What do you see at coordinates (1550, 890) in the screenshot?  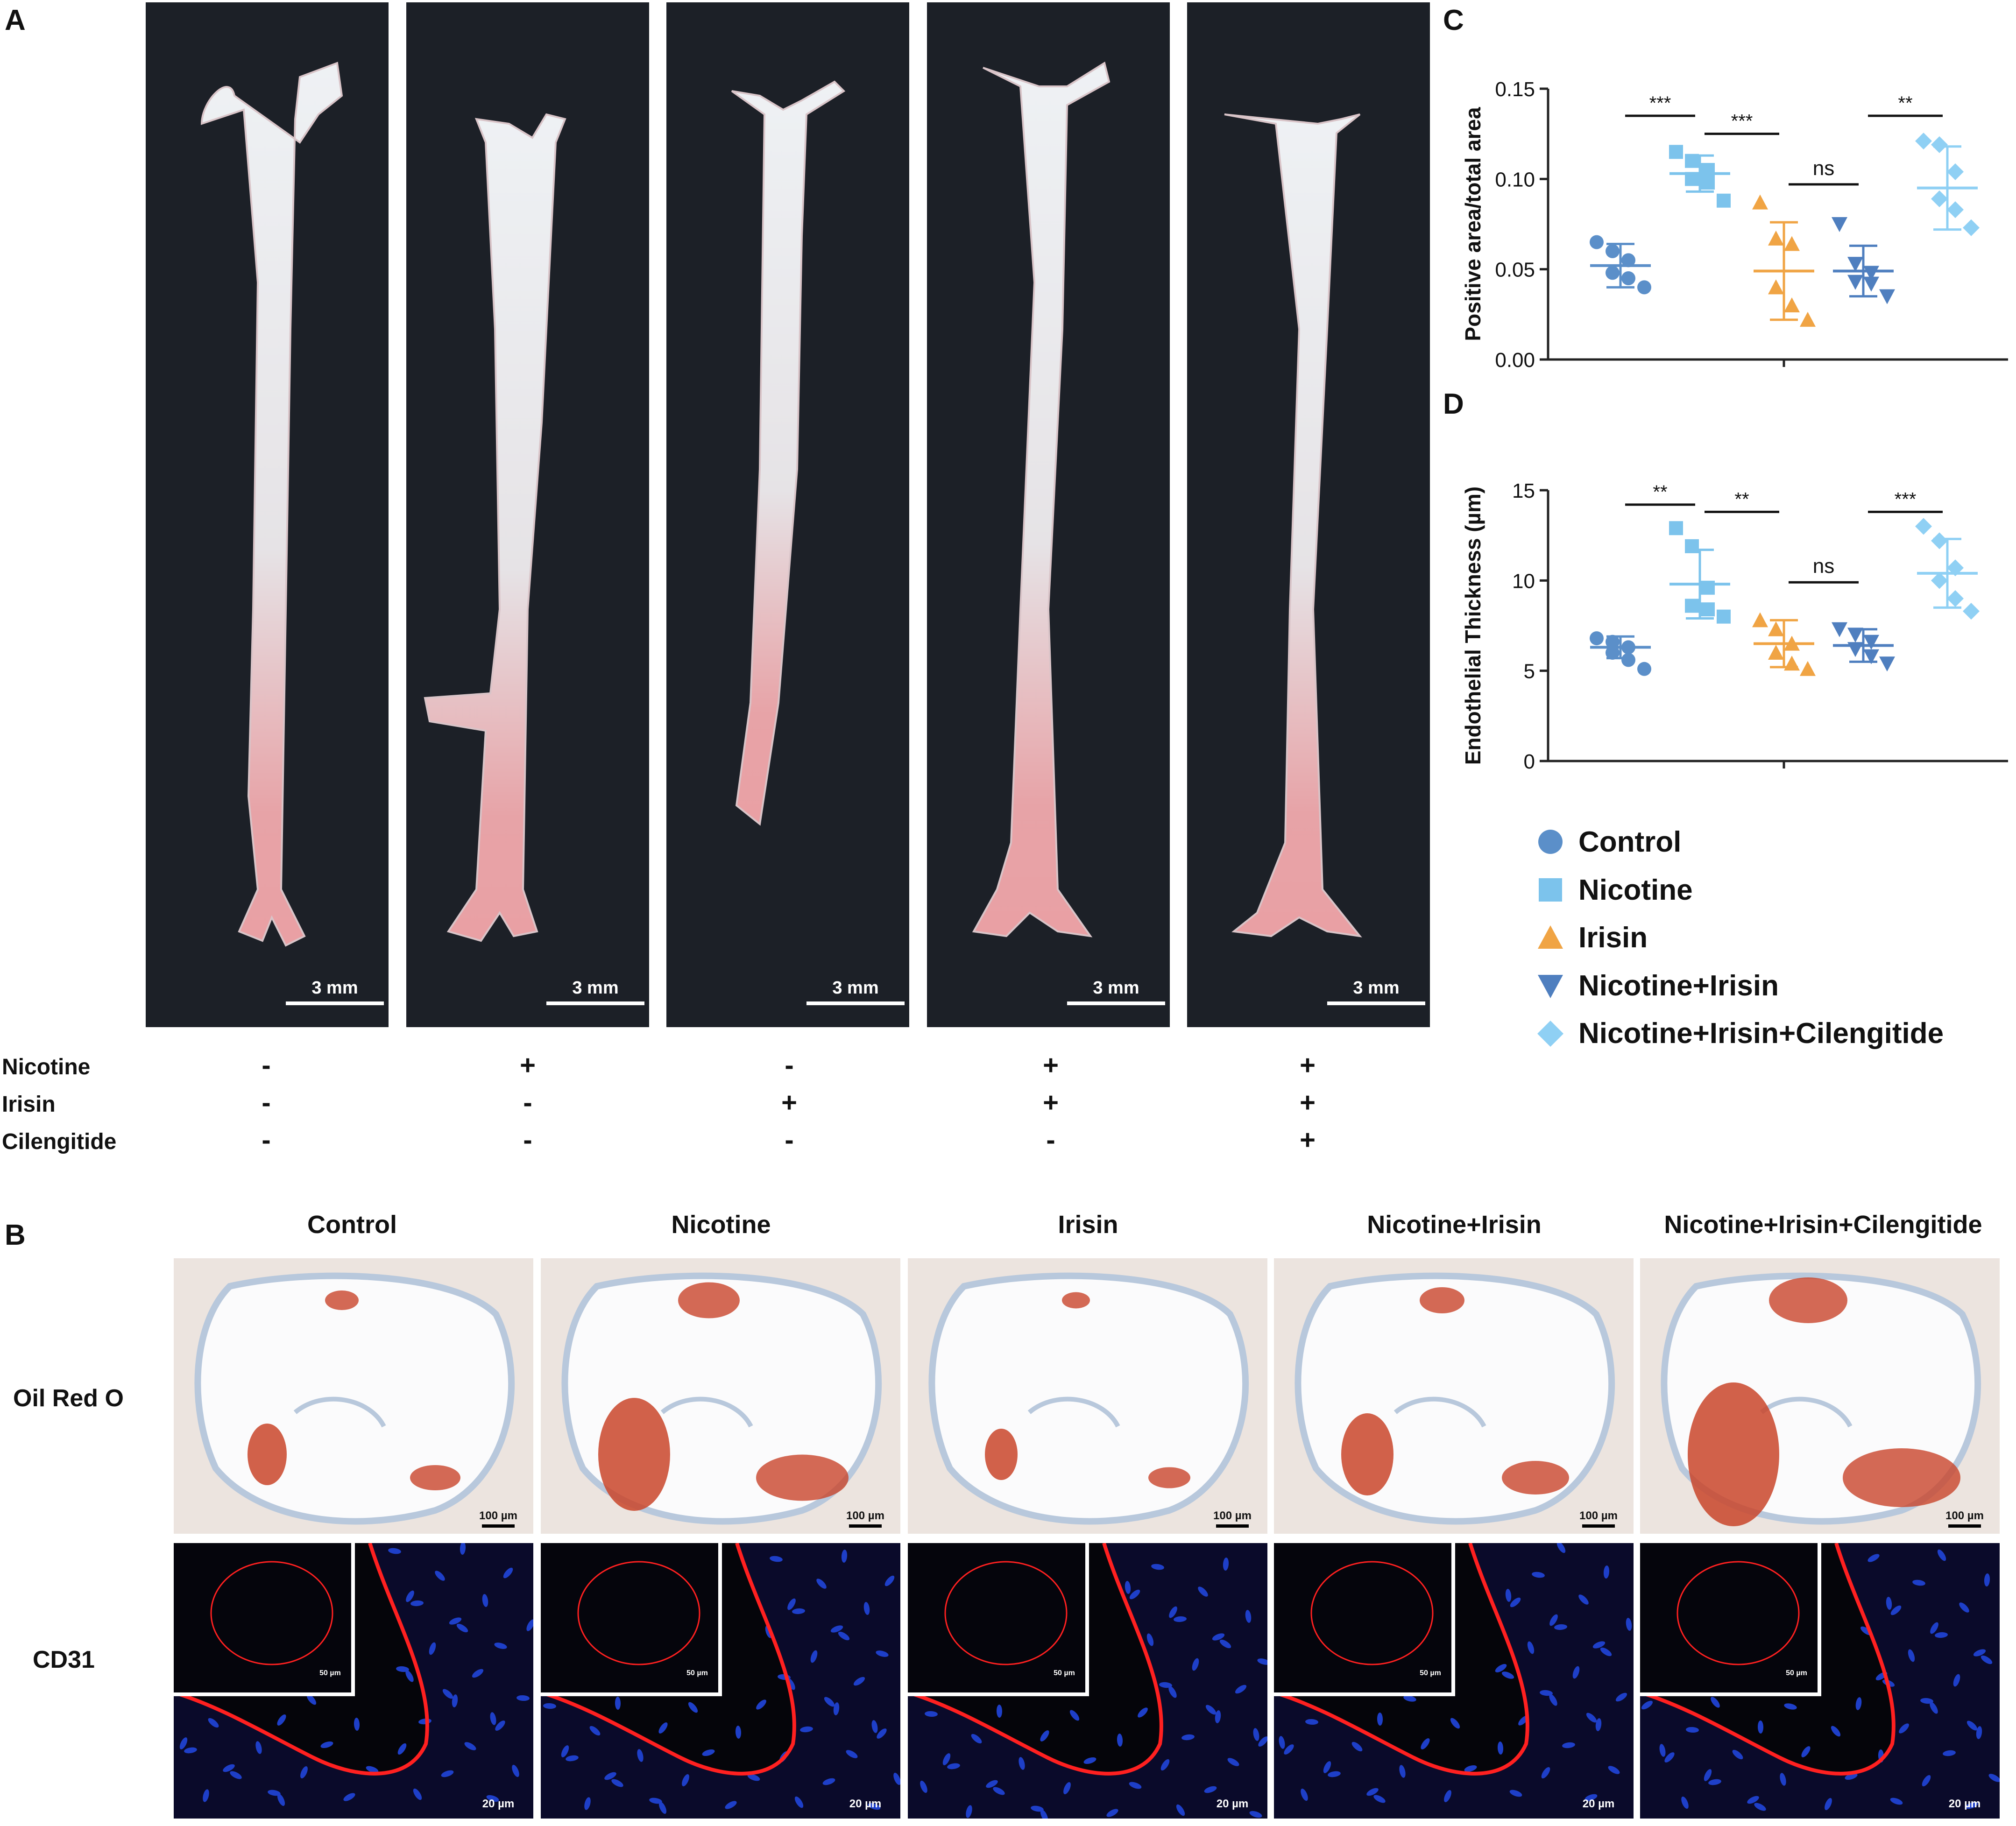 I see `legend-square-icon` at bounding box center [1550, 890].